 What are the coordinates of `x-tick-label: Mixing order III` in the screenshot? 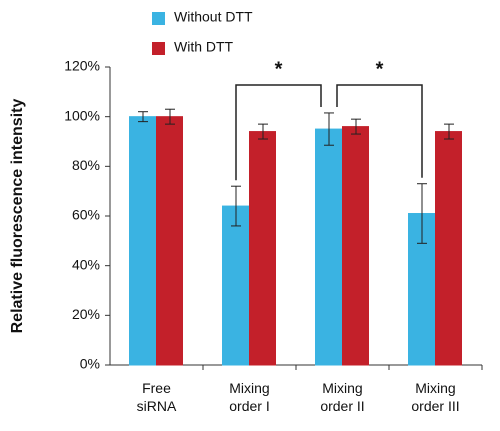 It's located at (435, 397).